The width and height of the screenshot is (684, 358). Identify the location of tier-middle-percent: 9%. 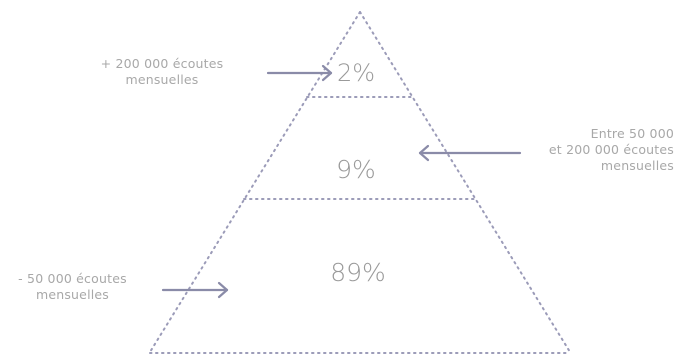
(356, 169).